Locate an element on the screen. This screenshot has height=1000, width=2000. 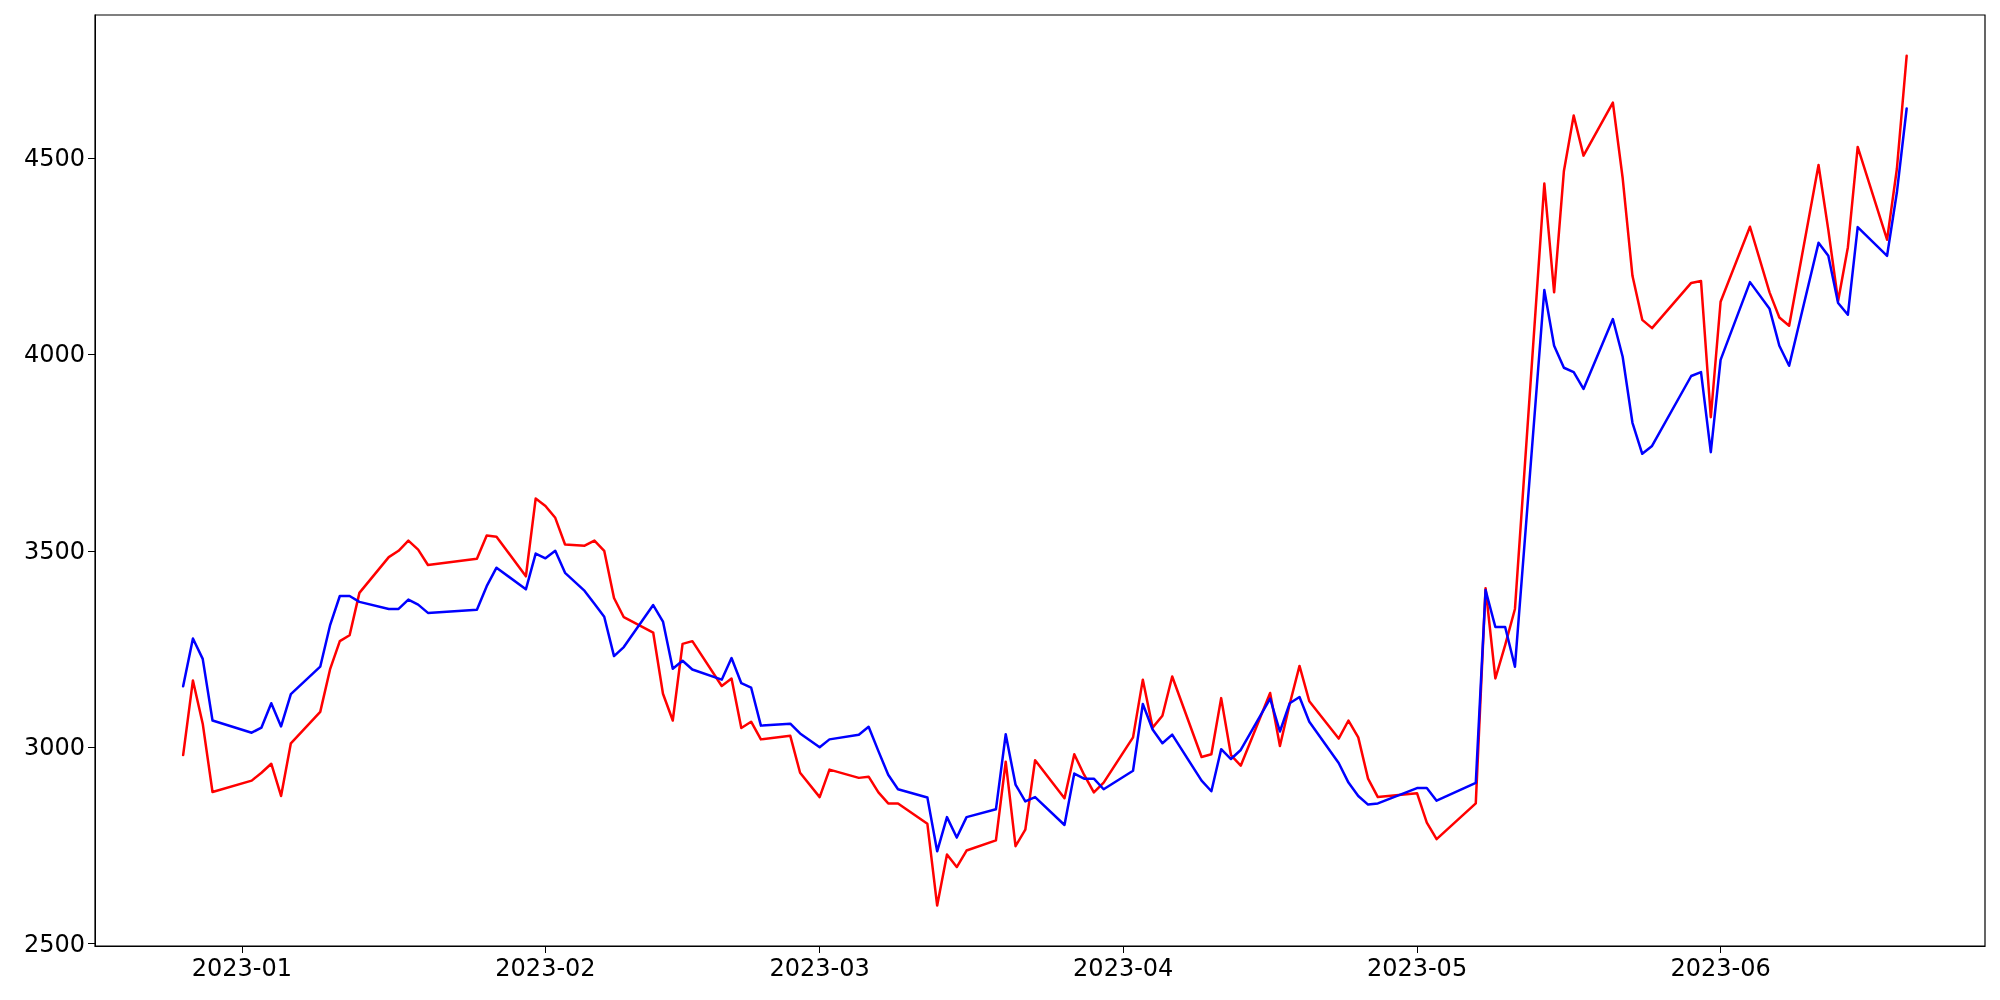
x-tick-label: 2023-03 is located at coordinates (819, 968).